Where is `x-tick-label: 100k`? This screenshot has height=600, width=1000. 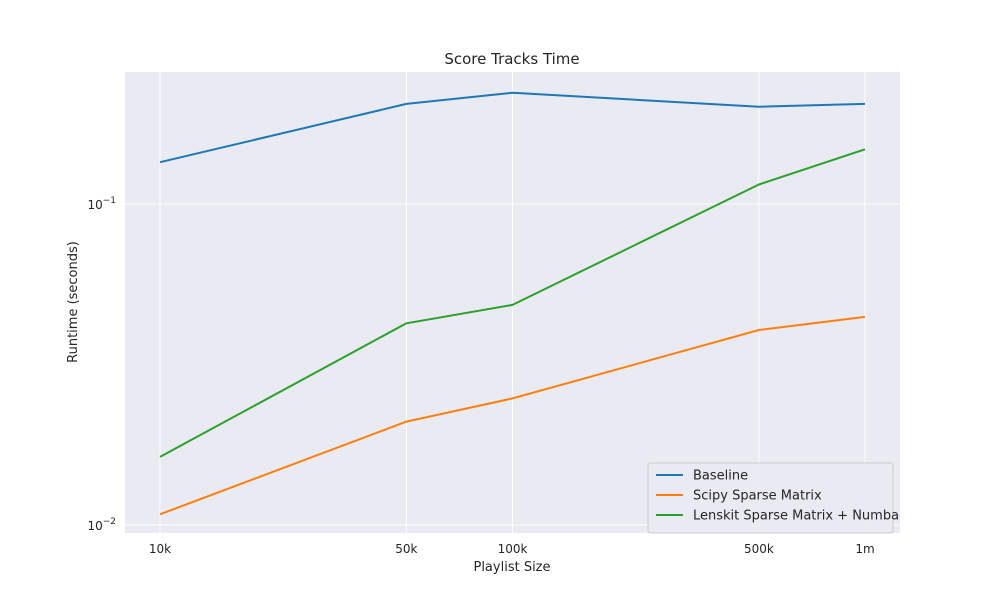 x-tick-label: 100k is located at coordinates (513, 549).